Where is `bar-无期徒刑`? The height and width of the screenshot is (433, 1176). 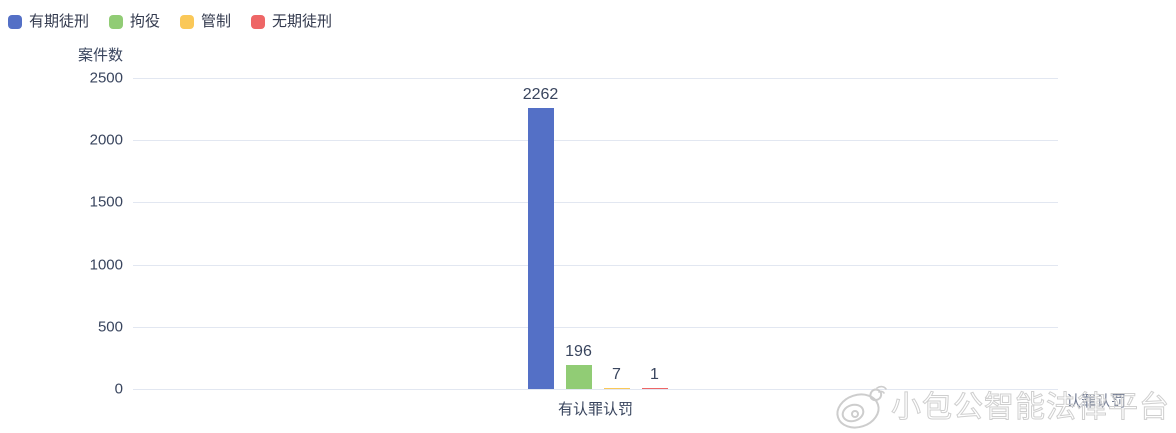
bar-无期徒刑 is located at coordinates (654, 388).